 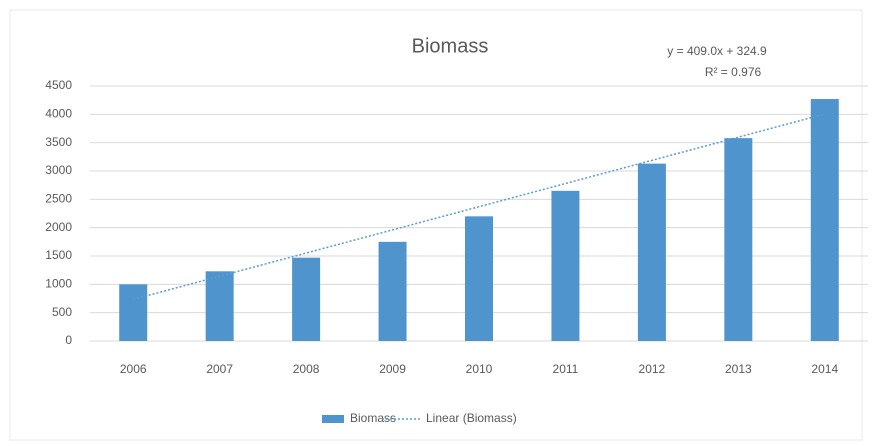 I want to click on y-tick-label: 0, so click(x=68, y=340).